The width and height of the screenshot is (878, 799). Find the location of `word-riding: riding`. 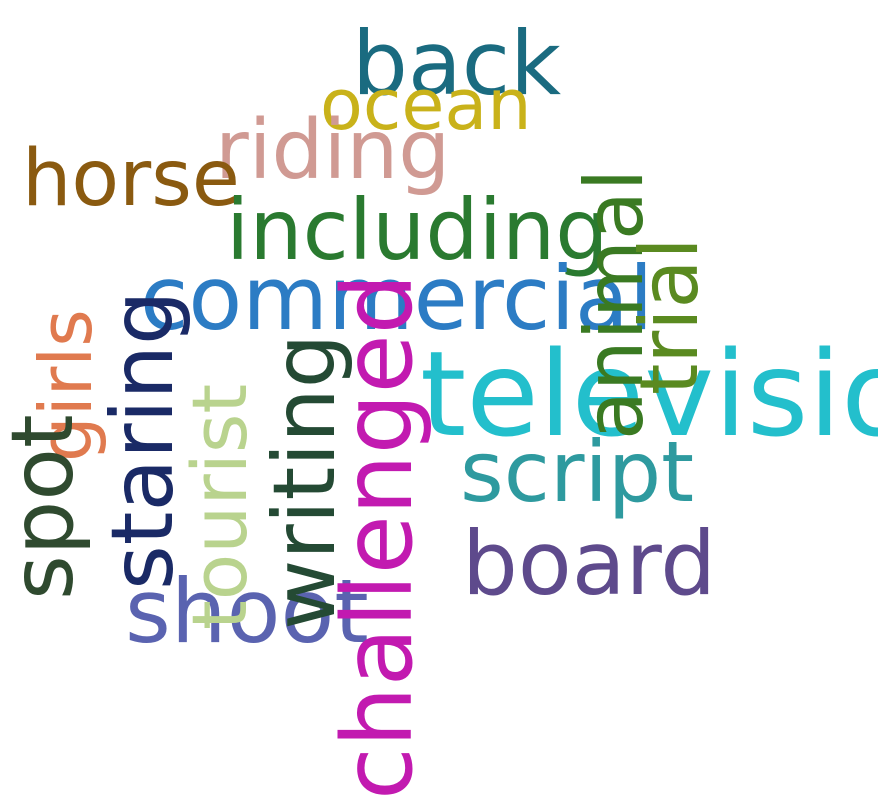

word-riding: riding is located at coordinates (333, 150).